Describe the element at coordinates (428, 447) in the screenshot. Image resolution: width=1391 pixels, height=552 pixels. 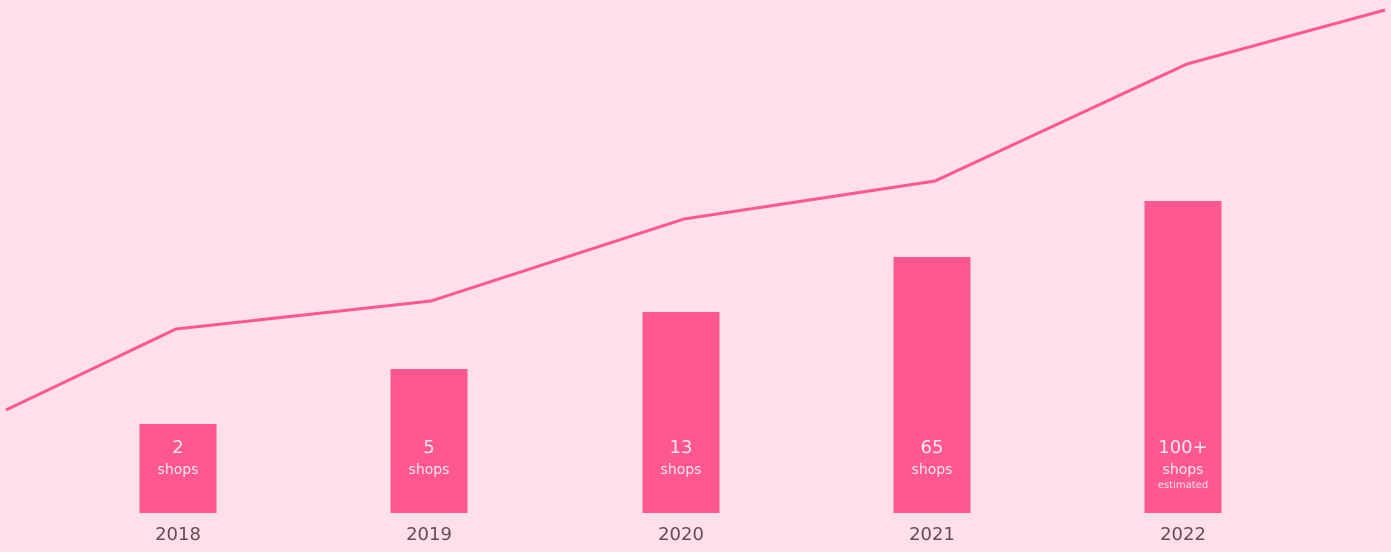
I see `bar-value-label: 5` at that location.